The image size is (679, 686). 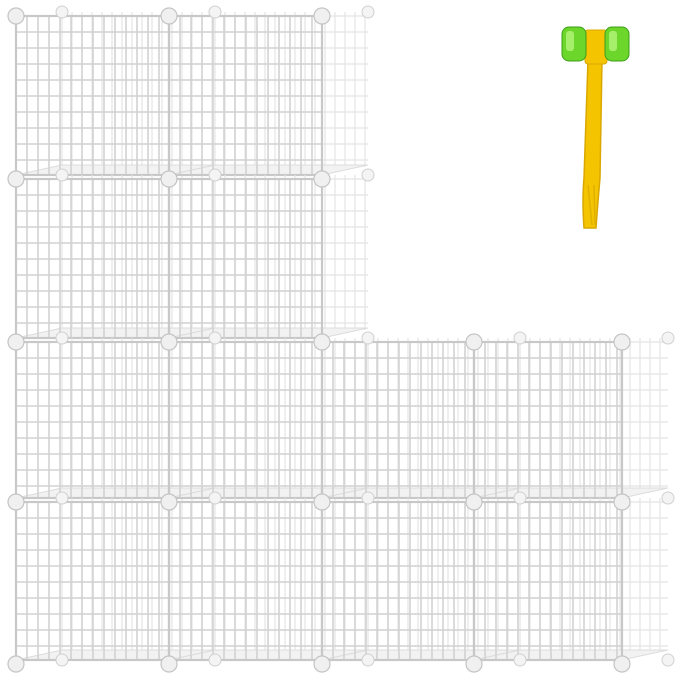 I want to click on rubber-mallet, so click(x=595, y=127).